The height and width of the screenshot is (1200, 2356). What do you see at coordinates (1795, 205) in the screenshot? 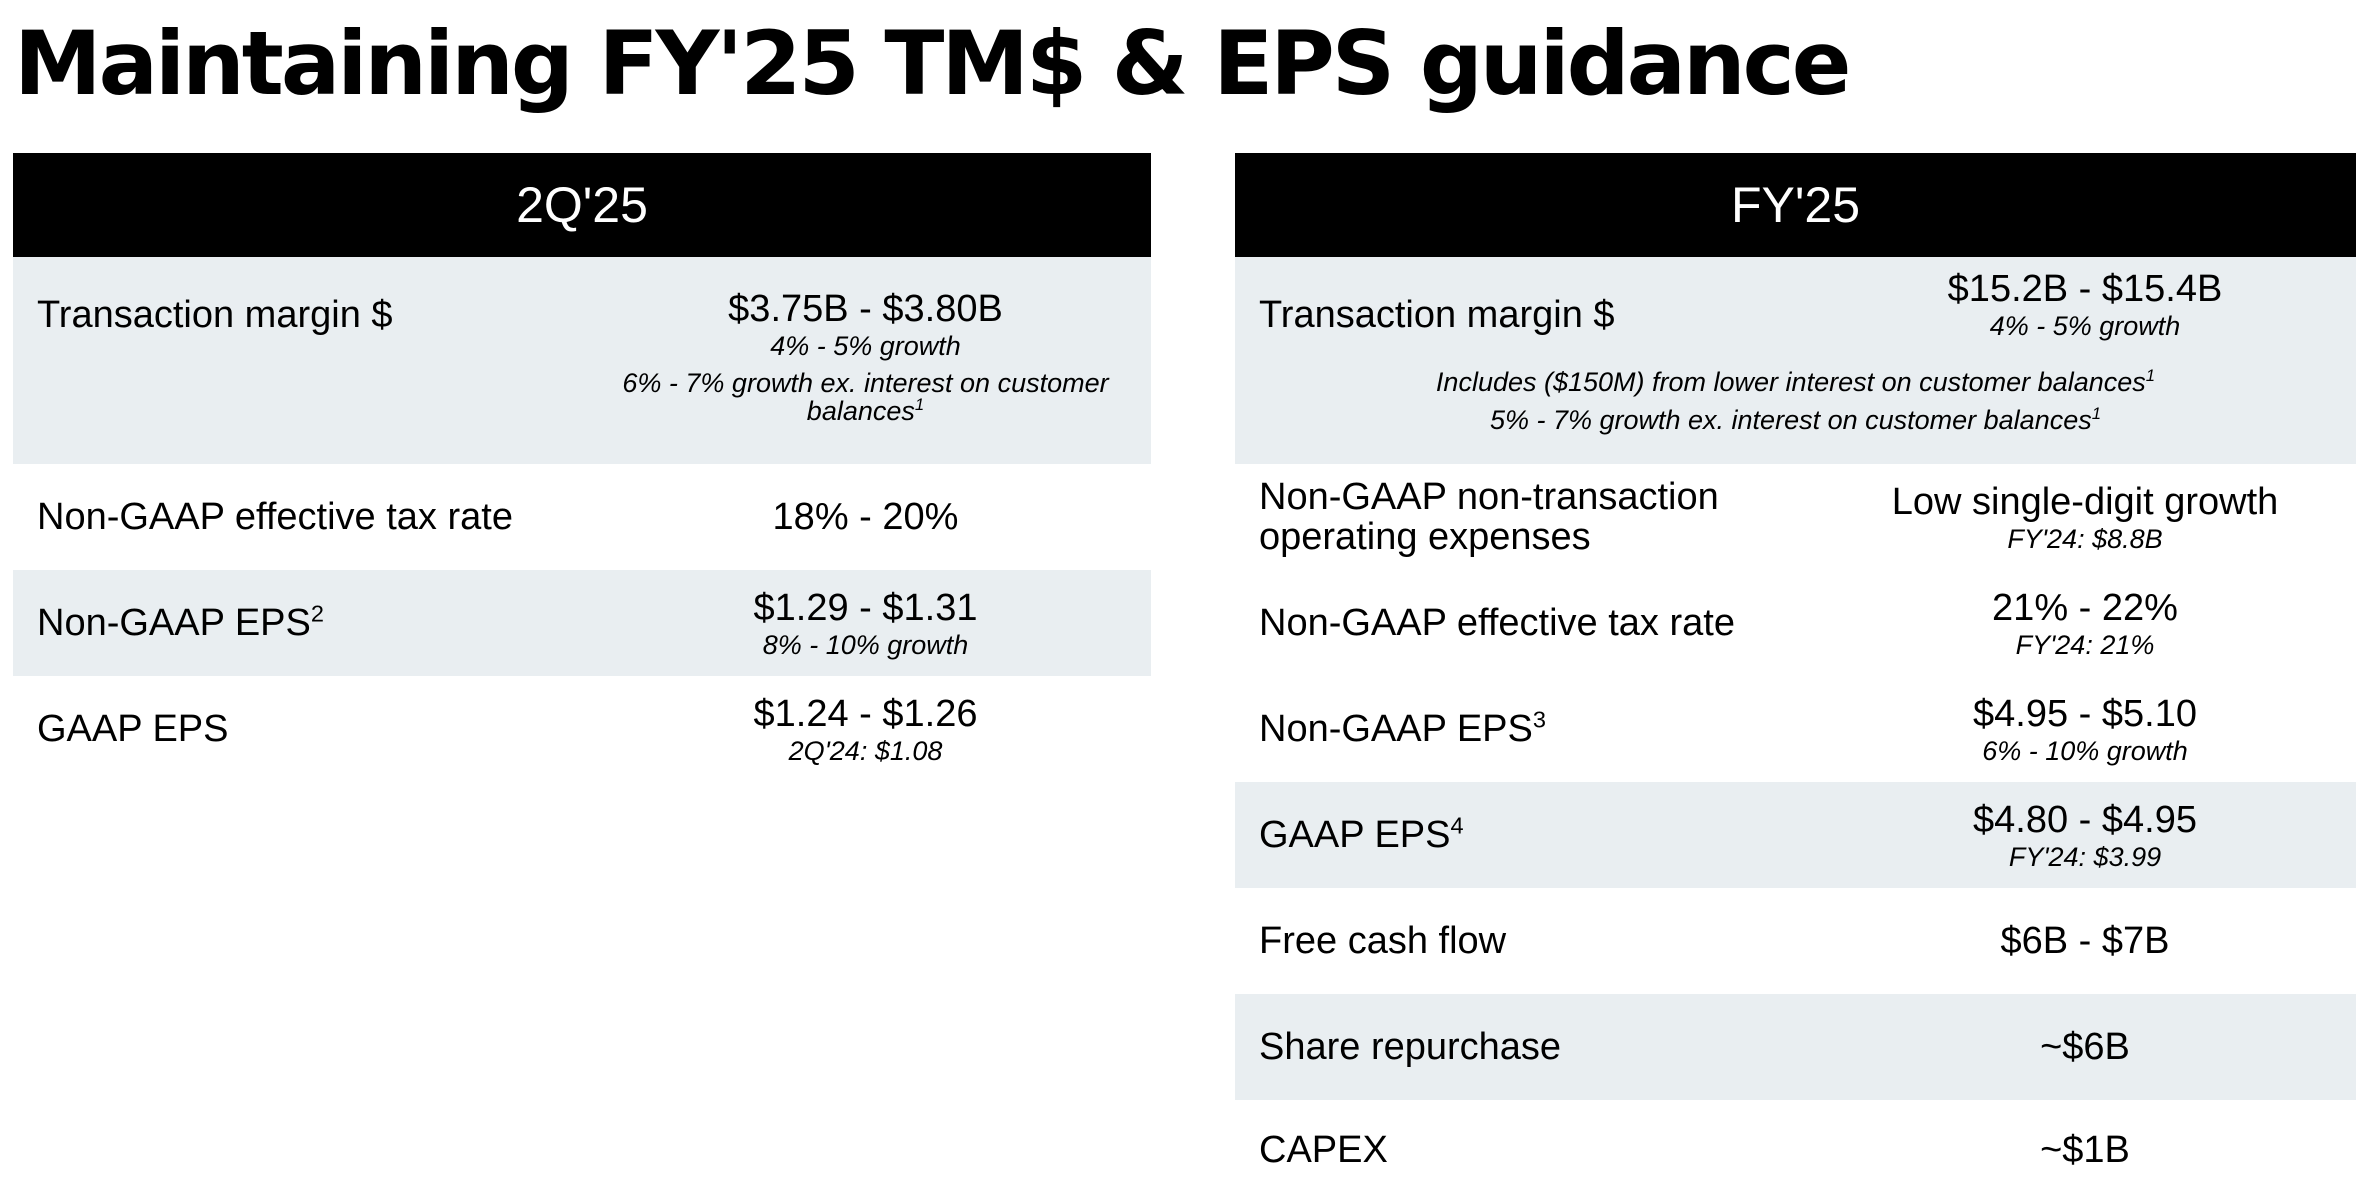
I see `table-header: FY'25` at bounding box center [1795, 205].